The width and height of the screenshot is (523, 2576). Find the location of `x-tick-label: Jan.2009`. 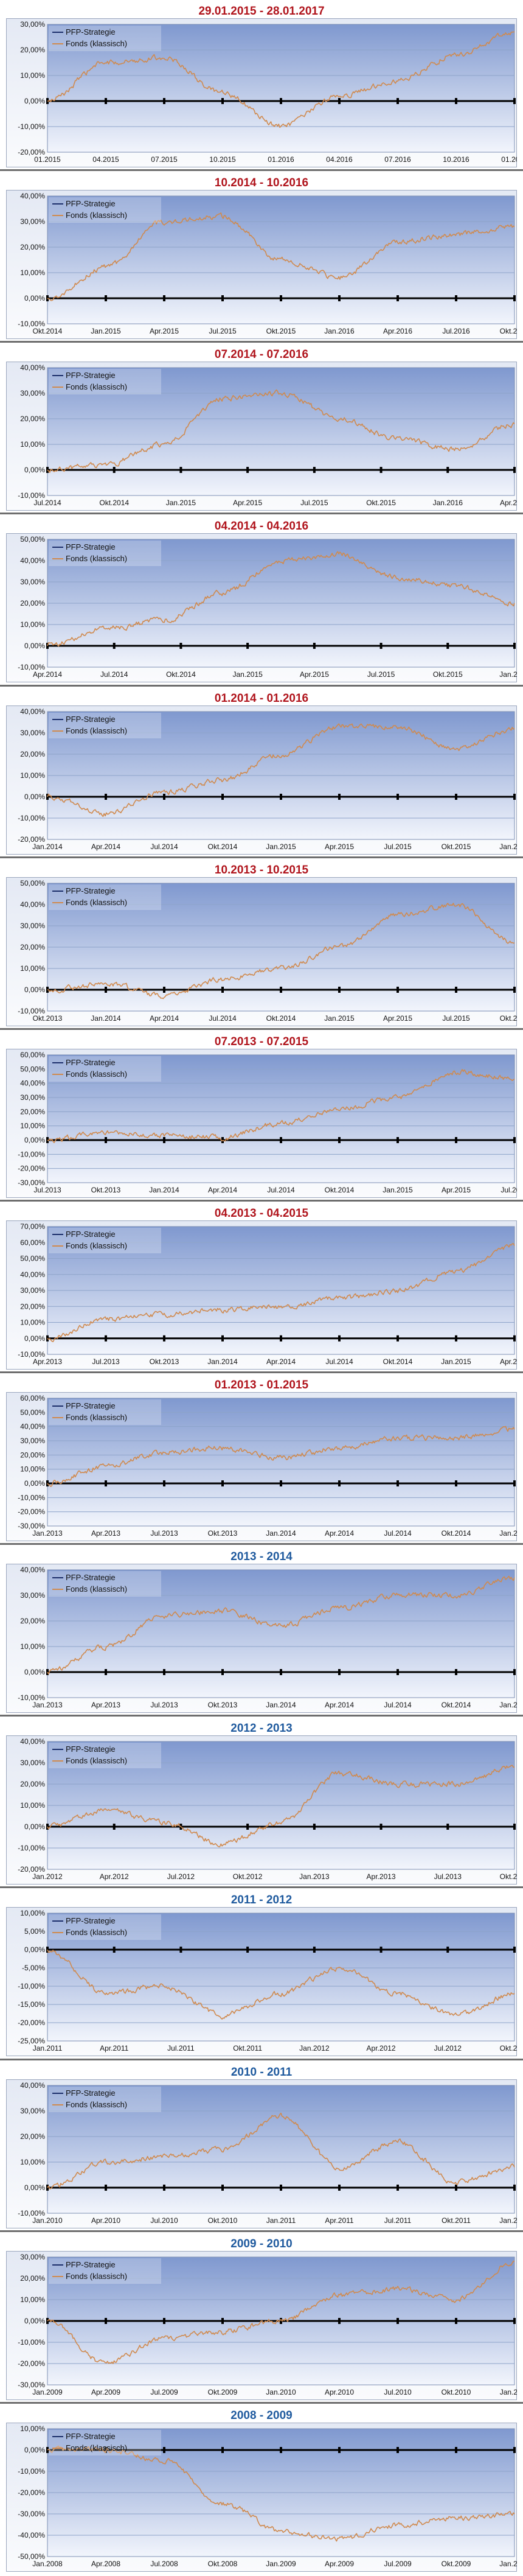

x-tick-label: Jan.2009 is located at coordinates (47, 2392).